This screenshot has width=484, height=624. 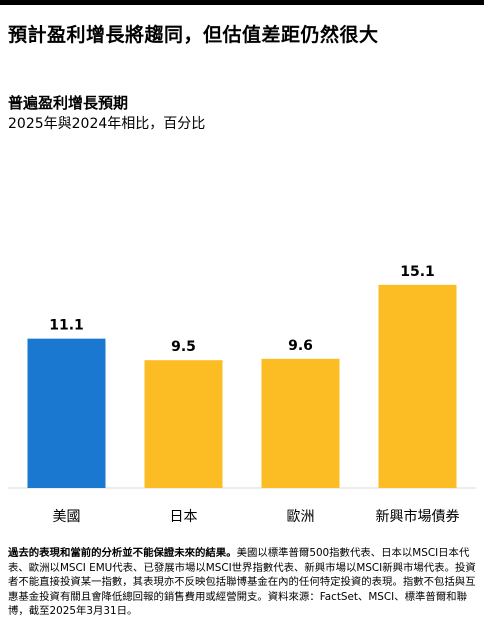 What do you see at coordinates (193, 35) in the screenshot?
I see `page-headline: 預計盈利增長將趨同，但估值差距仍然很大` at bounding box center [193, 35].